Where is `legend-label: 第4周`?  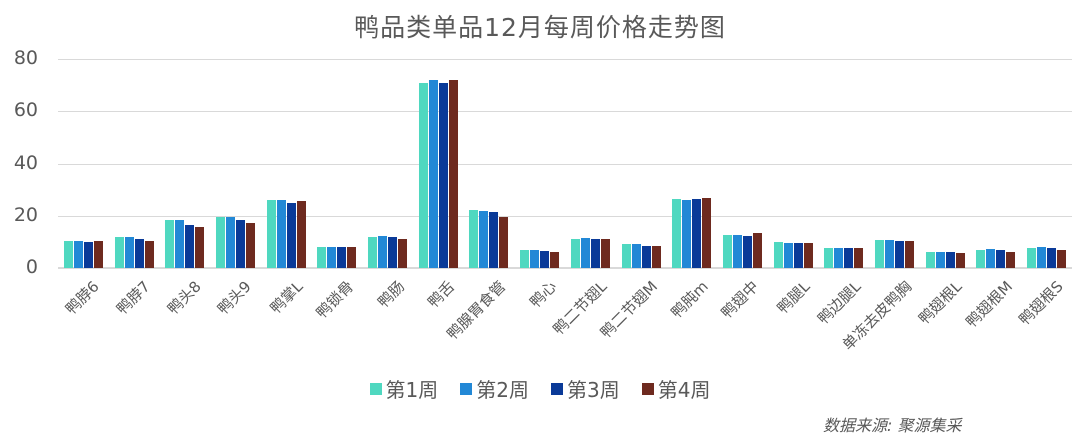
legend-label: 第4周 is located at coordinates (684, 390).